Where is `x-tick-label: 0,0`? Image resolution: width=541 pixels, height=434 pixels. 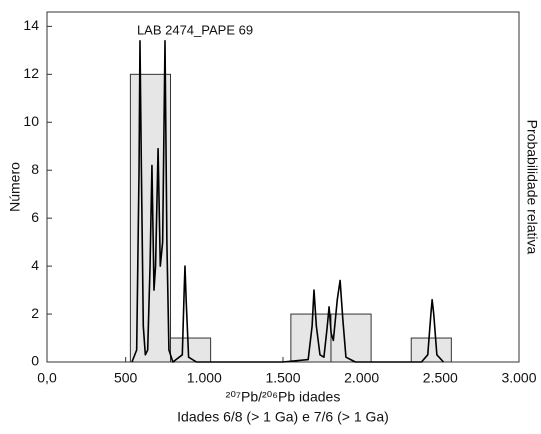 x-tick-label: 0,0 is located at coordinates (47, 378).